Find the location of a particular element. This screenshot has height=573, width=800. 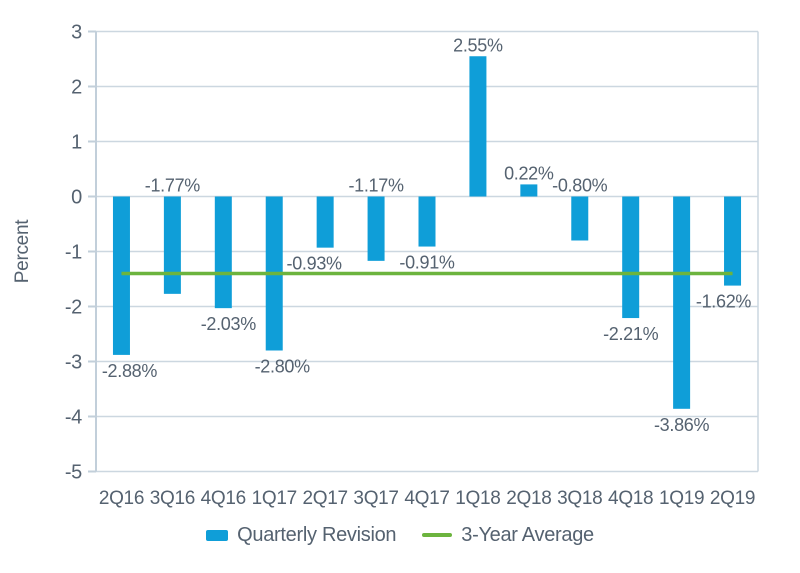

x-tick-label-2Q17: 2Q17 is located at coordinates (325, 498).